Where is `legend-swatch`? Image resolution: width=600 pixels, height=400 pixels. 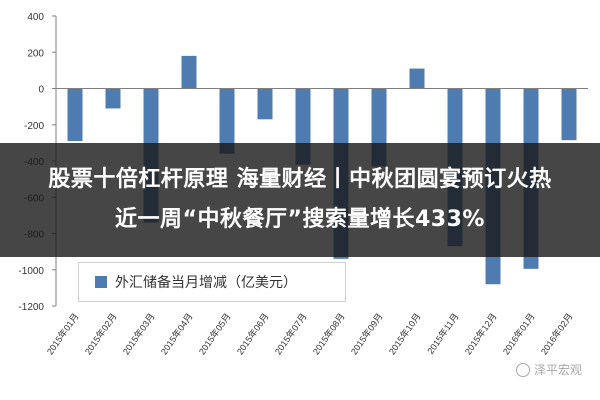
legend-swatch is located at coordinates (101, 282).